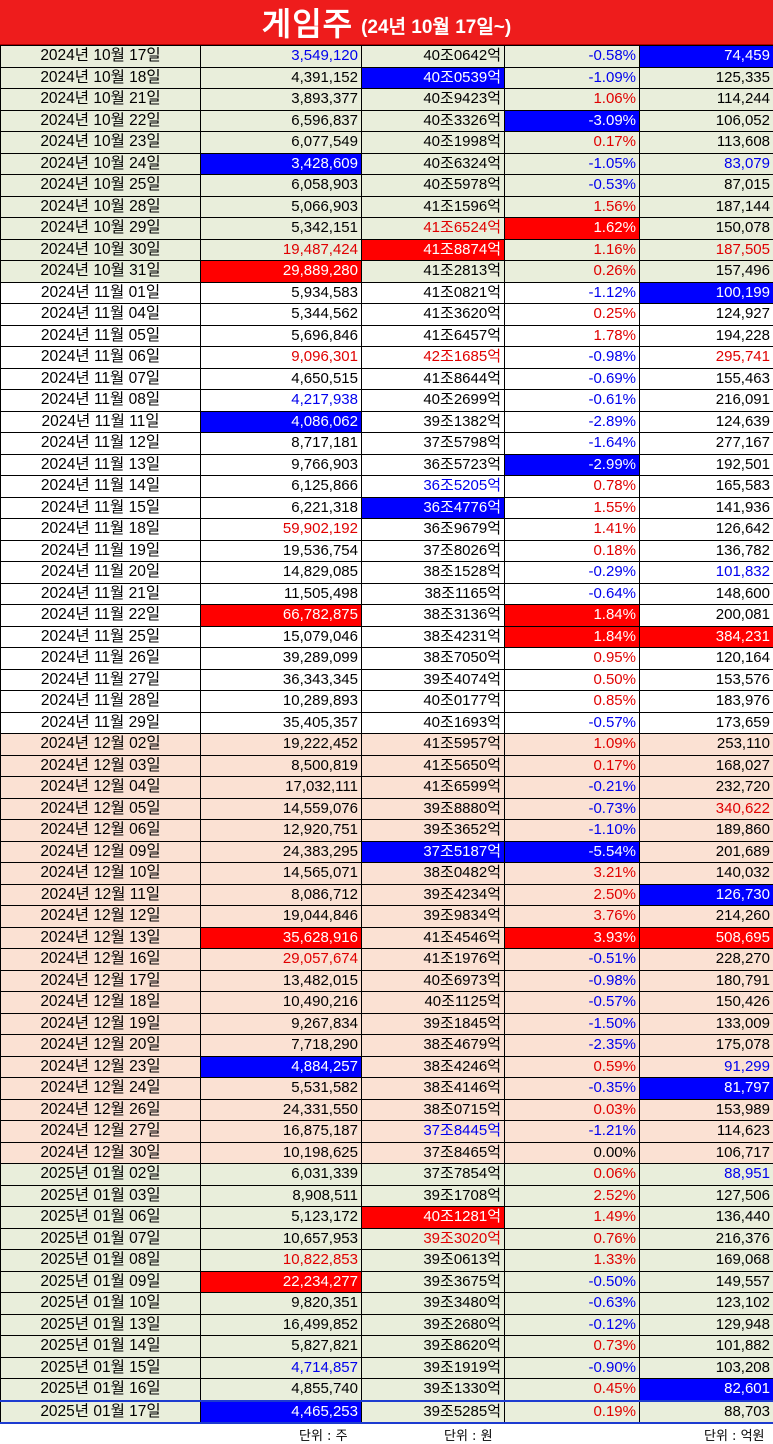 Image resolution: width=773 pixels, height=1444 pixels. Describe the element at coordinates (572, 186) in the screenshot. I see `change-cell: -0.53%` at that location.